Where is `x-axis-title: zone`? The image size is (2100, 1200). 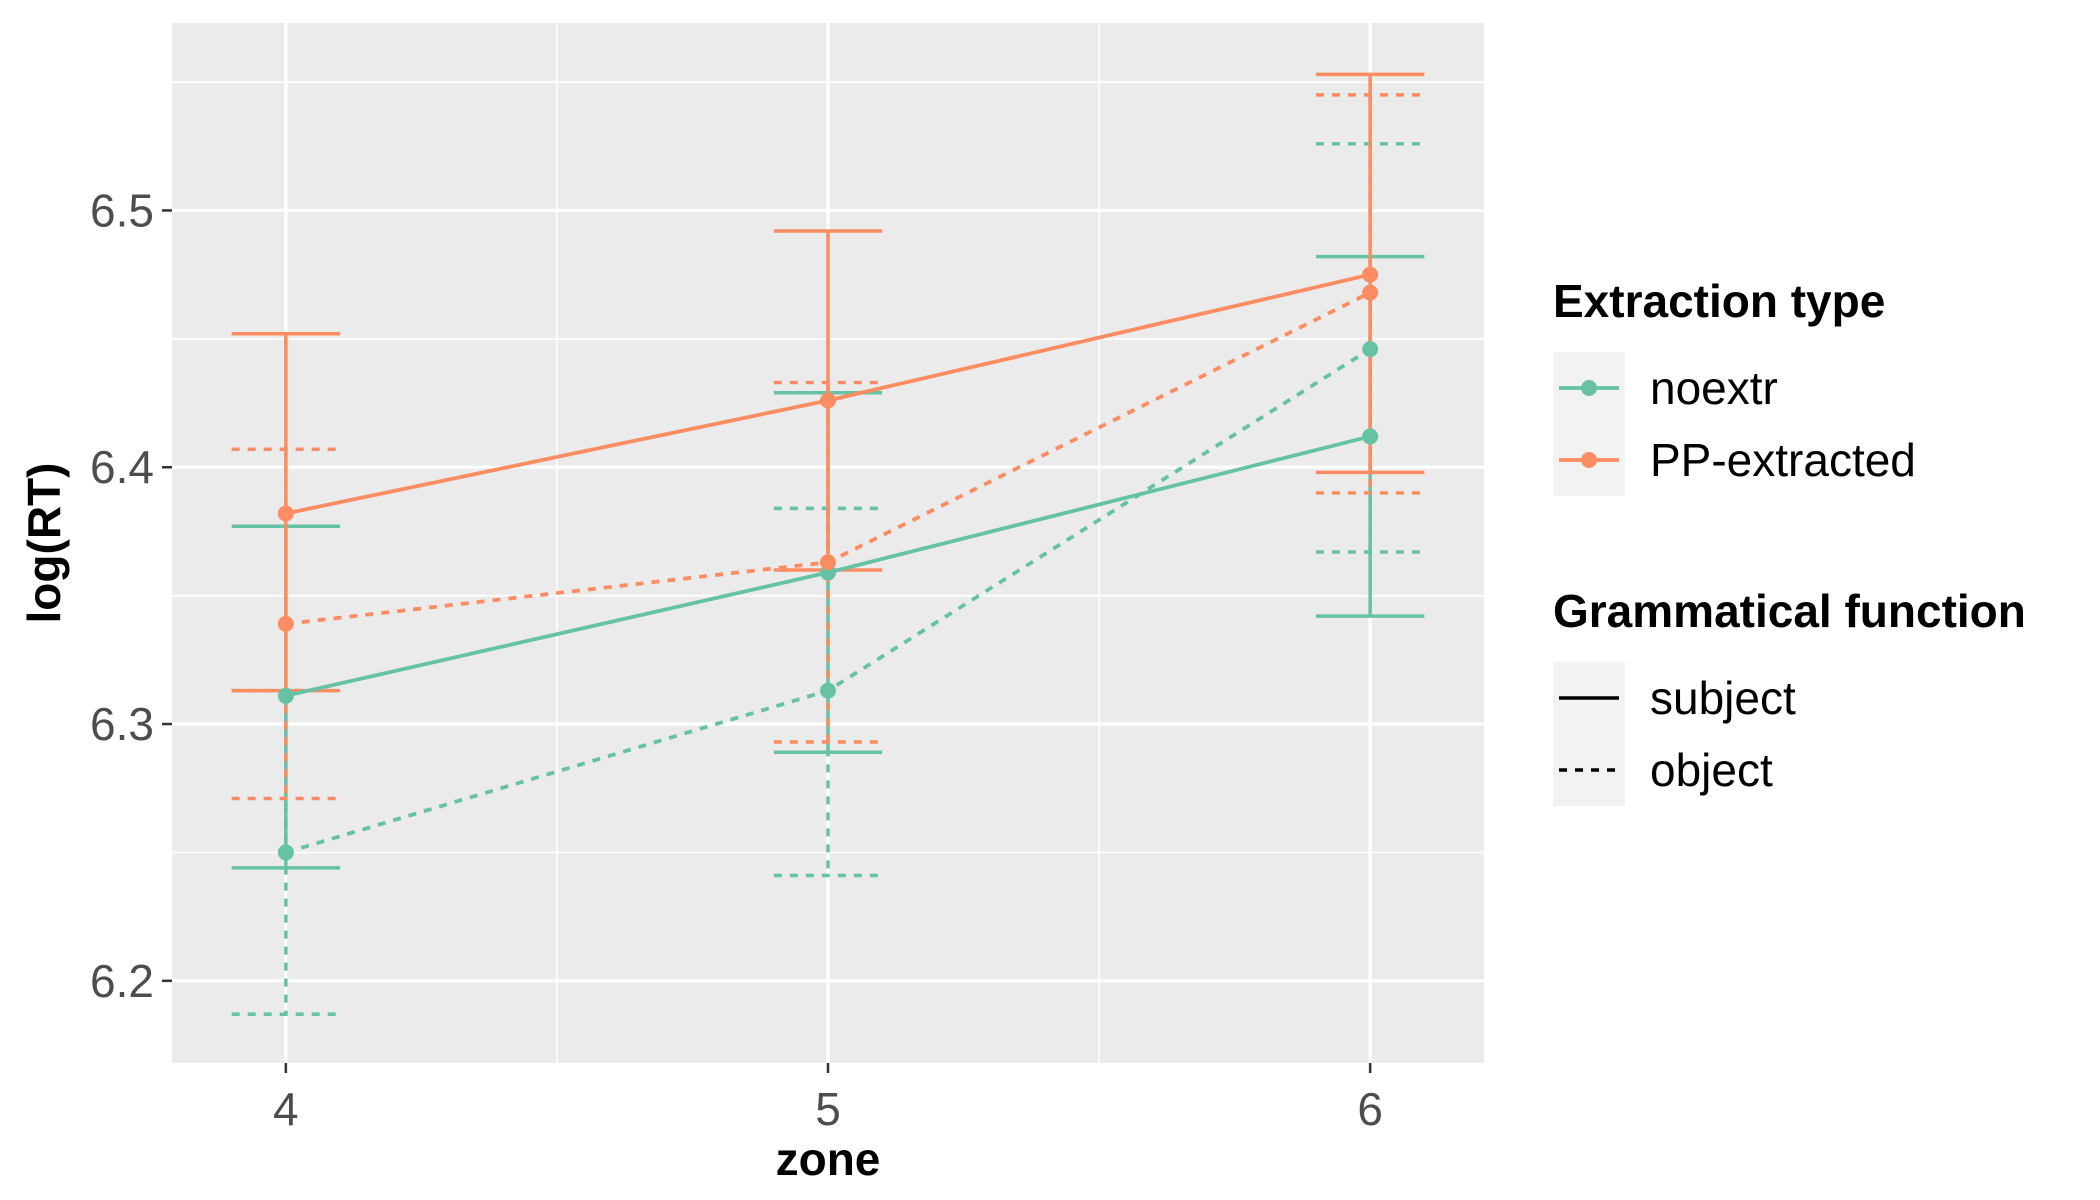 x-axis-title: zone is located at coordinates (828, 1159).